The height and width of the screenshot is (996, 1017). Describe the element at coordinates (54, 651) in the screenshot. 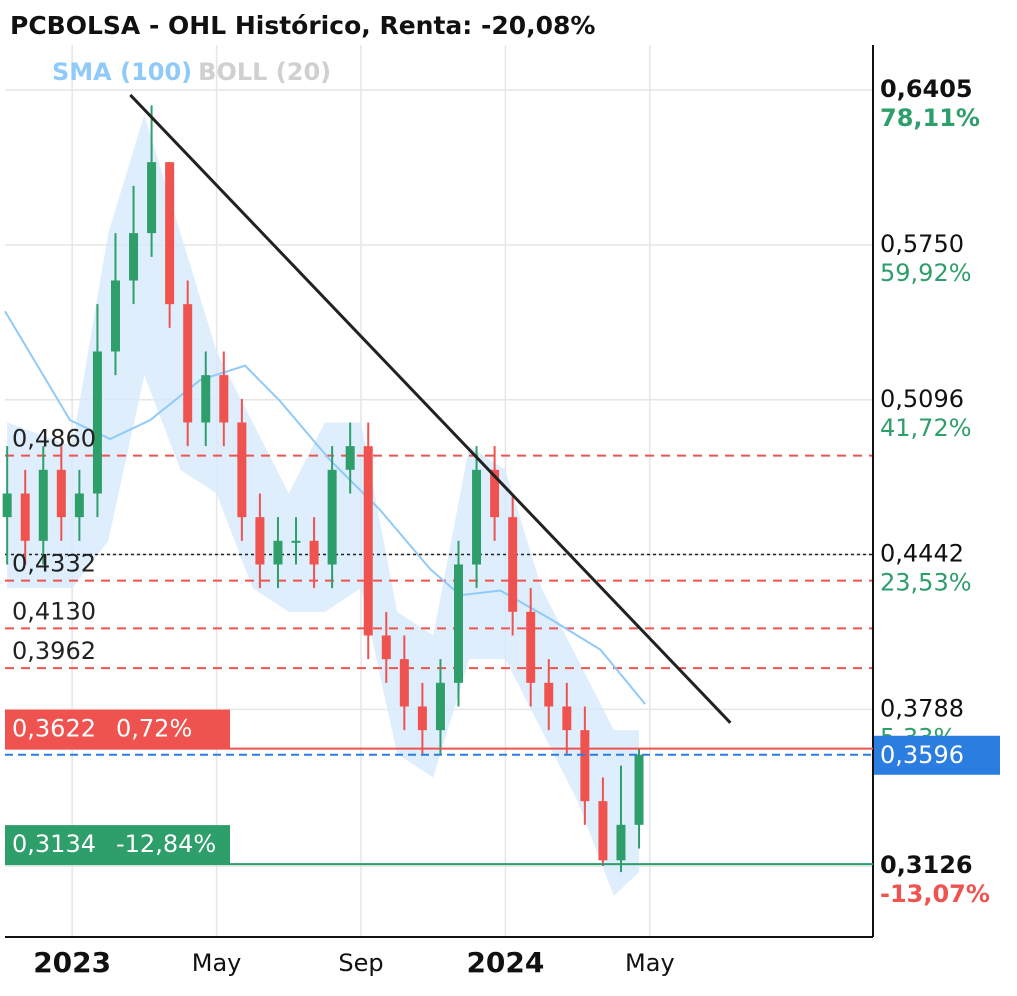

I see `level-label: 0,3962` at that location.